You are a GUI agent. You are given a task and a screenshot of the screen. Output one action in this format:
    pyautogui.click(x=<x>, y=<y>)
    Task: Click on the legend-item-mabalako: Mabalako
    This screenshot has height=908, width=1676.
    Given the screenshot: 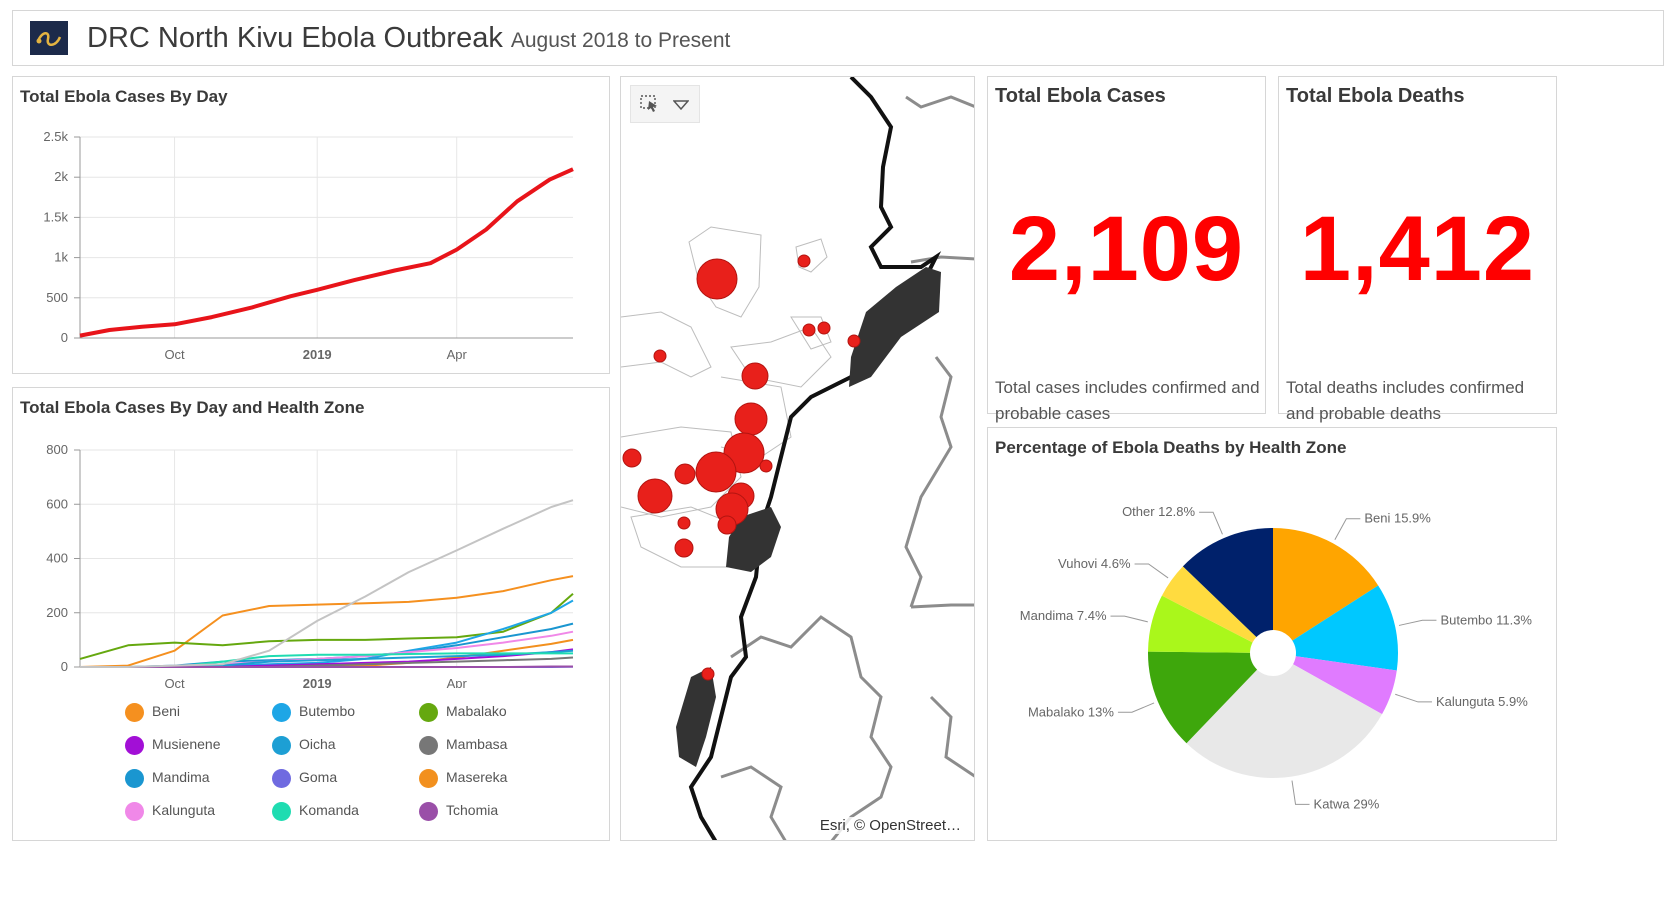 What is the action you would take?
    pyautogui.click(x=463, y=711)
    